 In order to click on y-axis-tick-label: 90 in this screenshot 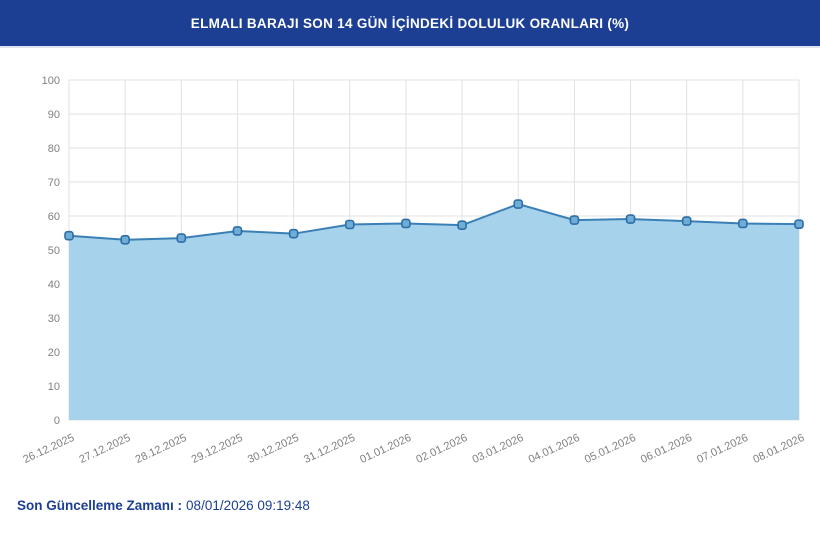, I will do `click(54, 115)`.